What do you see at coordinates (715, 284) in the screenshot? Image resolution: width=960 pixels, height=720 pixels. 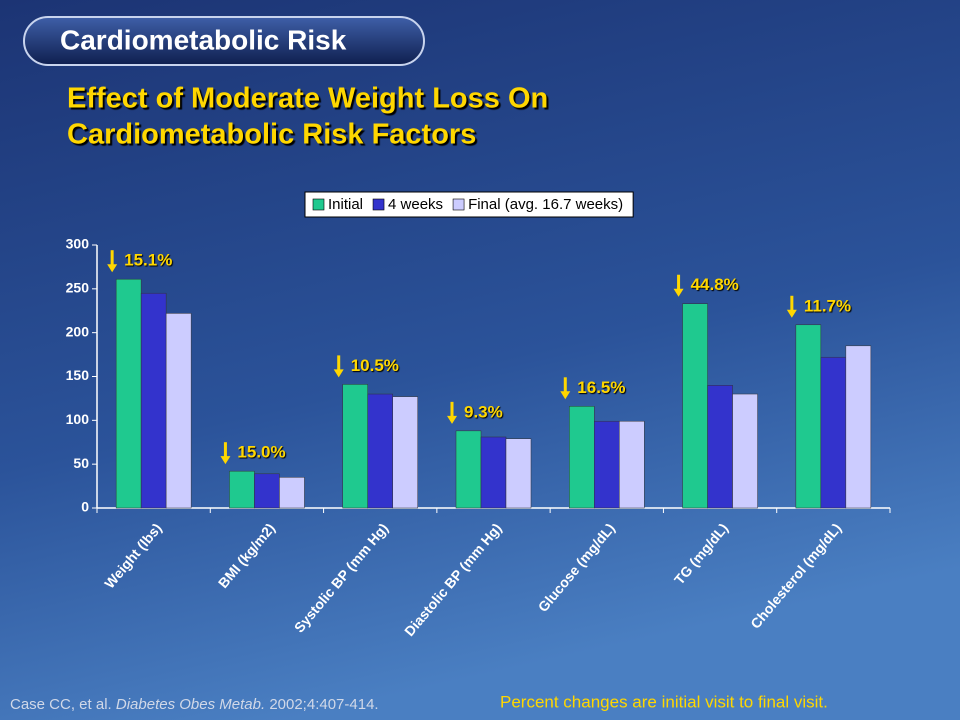 I see `annotation: 44.8%` at bounding box center [715, 284].